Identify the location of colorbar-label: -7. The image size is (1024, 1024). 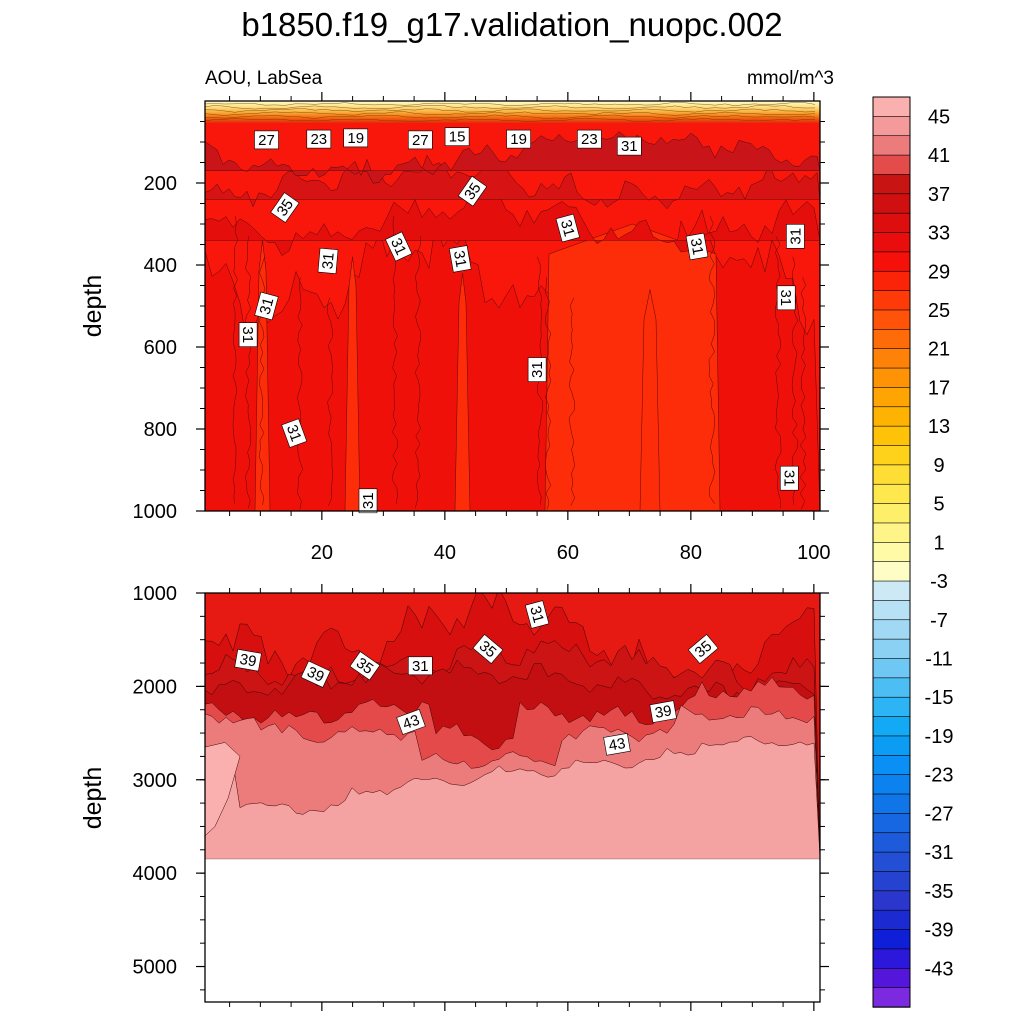
(939, 621).